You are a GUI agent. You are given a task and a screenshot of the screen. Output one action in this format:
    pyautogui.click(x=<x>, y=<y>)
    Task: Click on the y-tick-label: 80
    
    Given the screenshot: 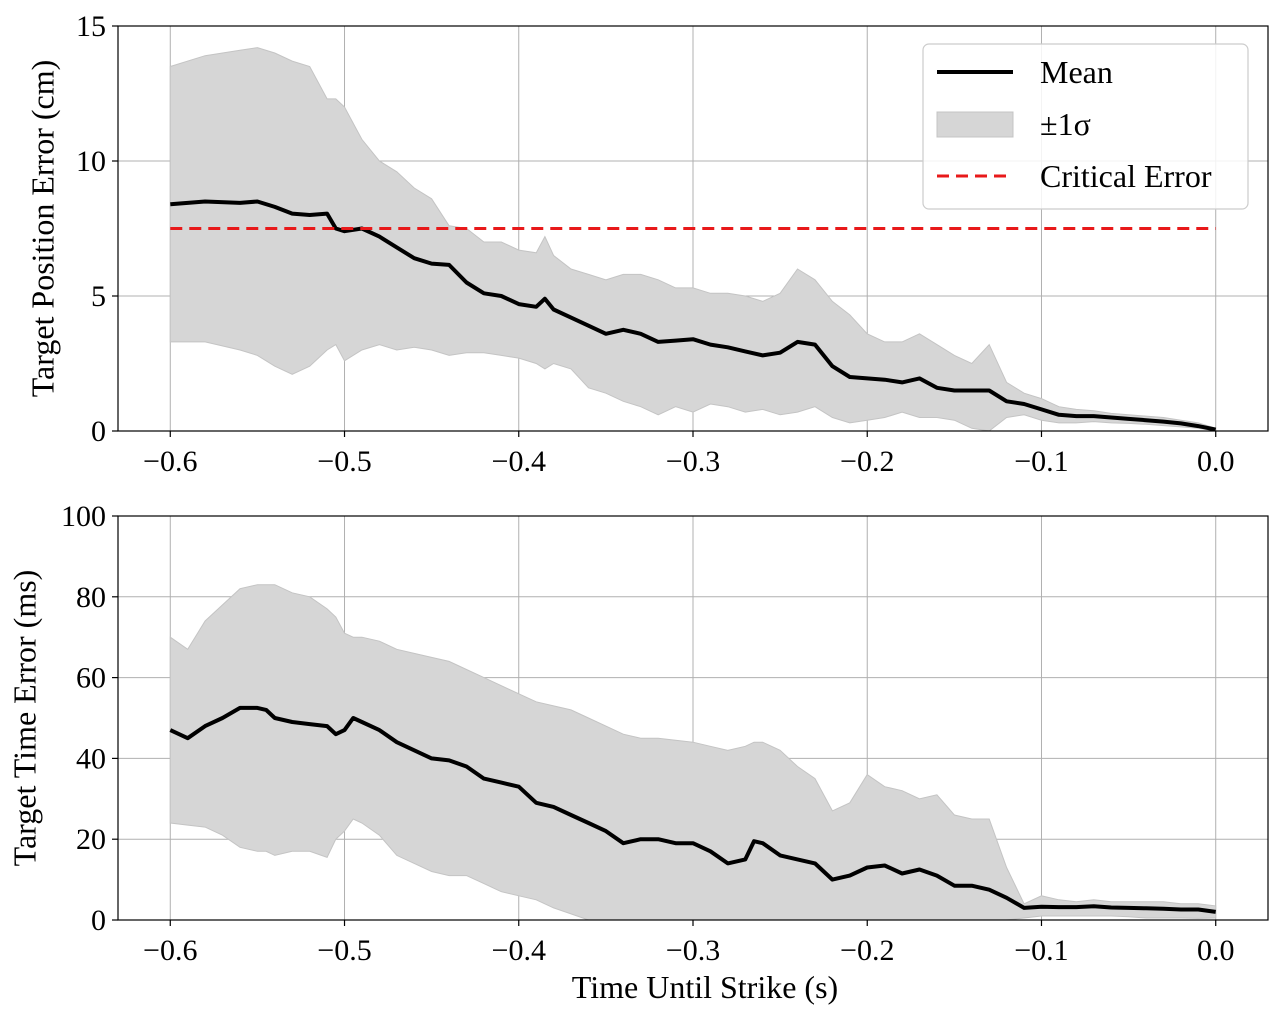 What is the action you would take?
    pyautogui.click(x=91, y=597)
    